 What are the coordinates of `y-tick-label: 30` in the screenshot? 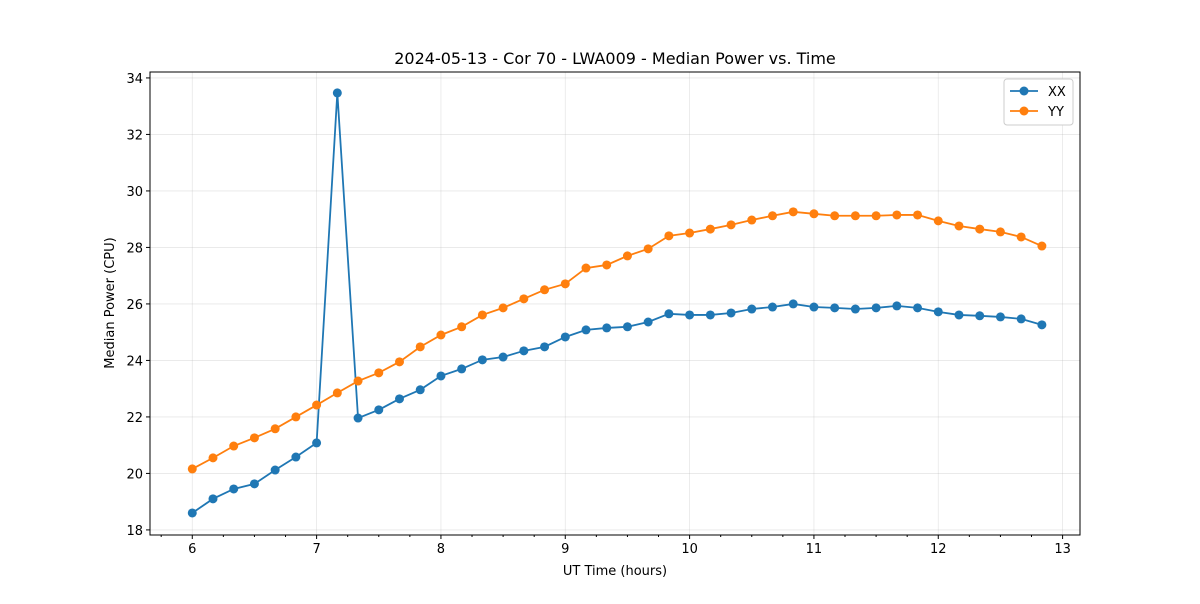 It's located at (134, 192).